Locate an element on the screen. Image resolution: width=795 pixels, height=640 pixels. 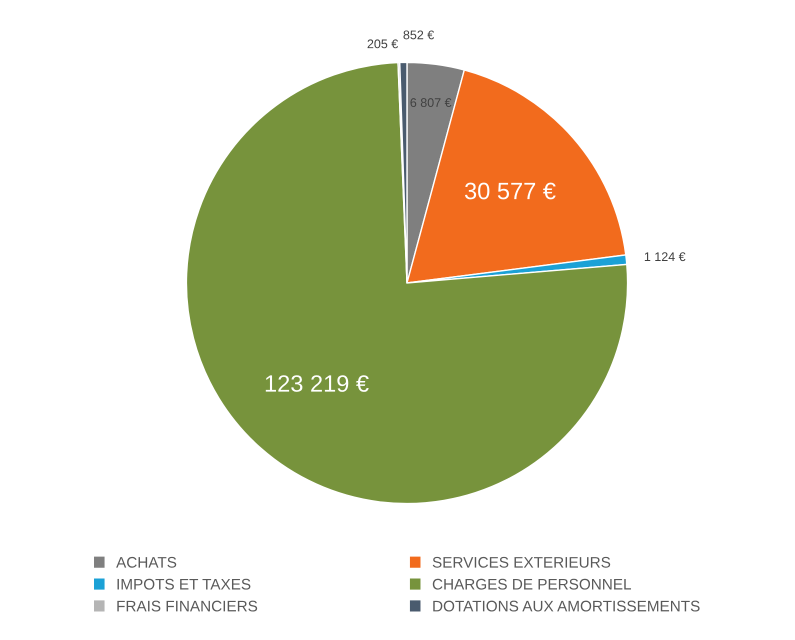
data-label: 30 577 € is located at coordinates (510, 191).